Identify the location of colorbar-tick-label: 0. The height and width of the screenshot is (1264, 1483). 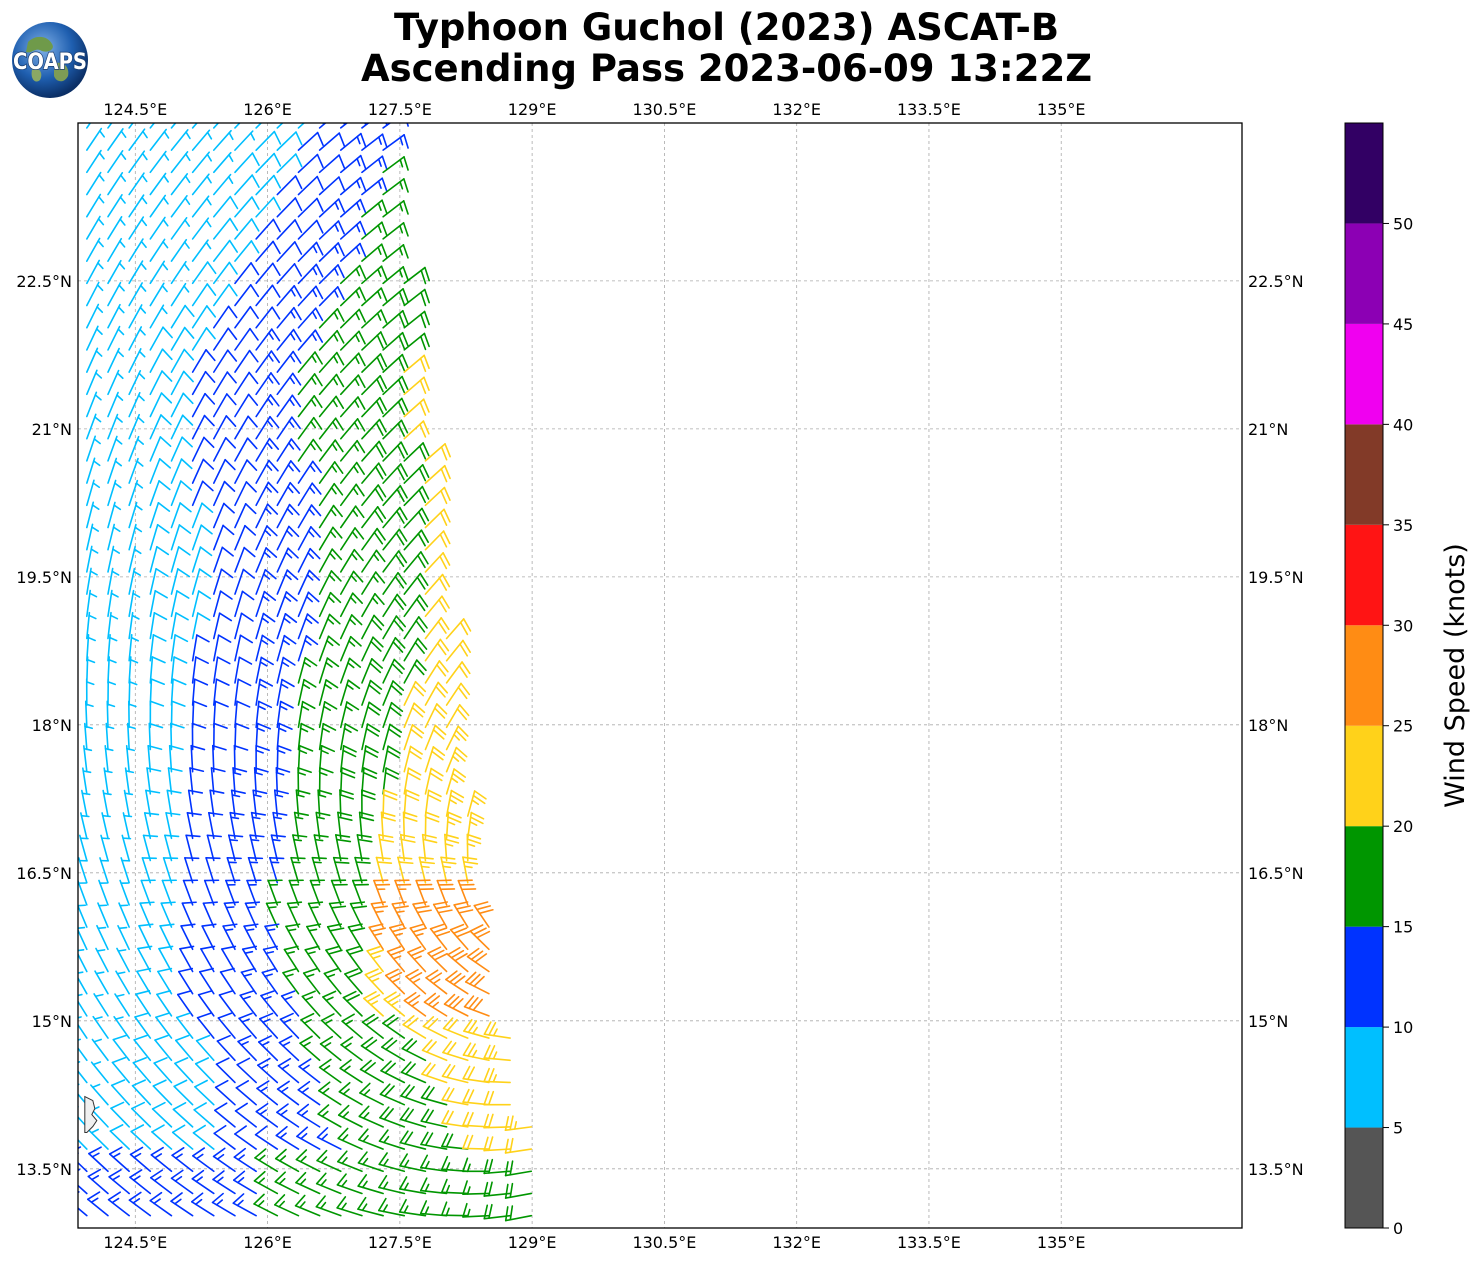
(1398, 1228).